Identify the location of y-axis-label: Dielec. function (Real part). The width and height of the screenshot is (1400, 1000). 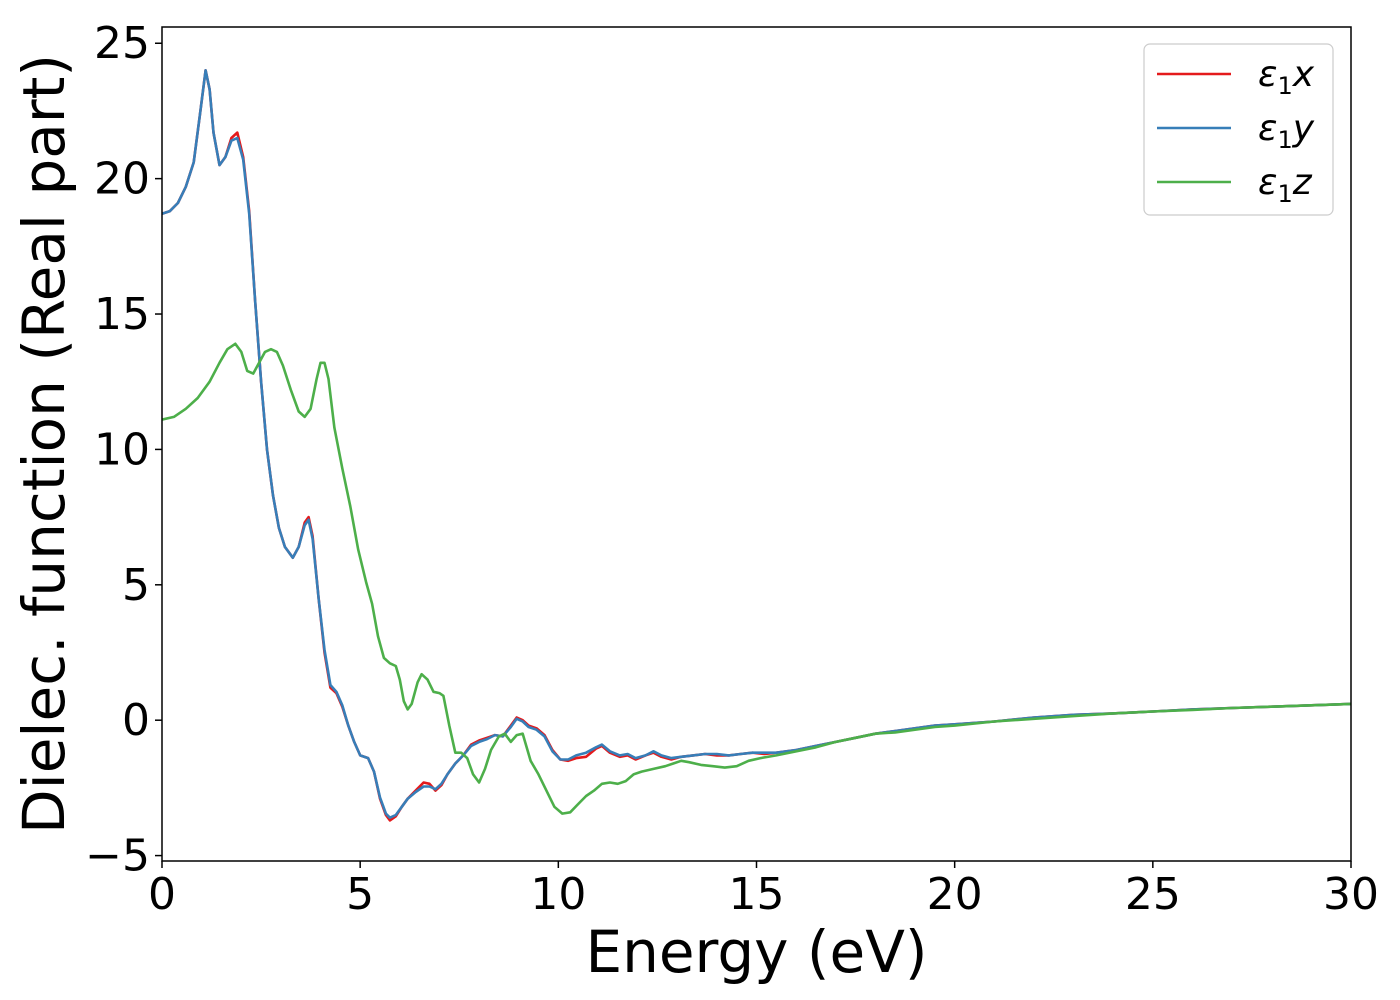
(44, 444).